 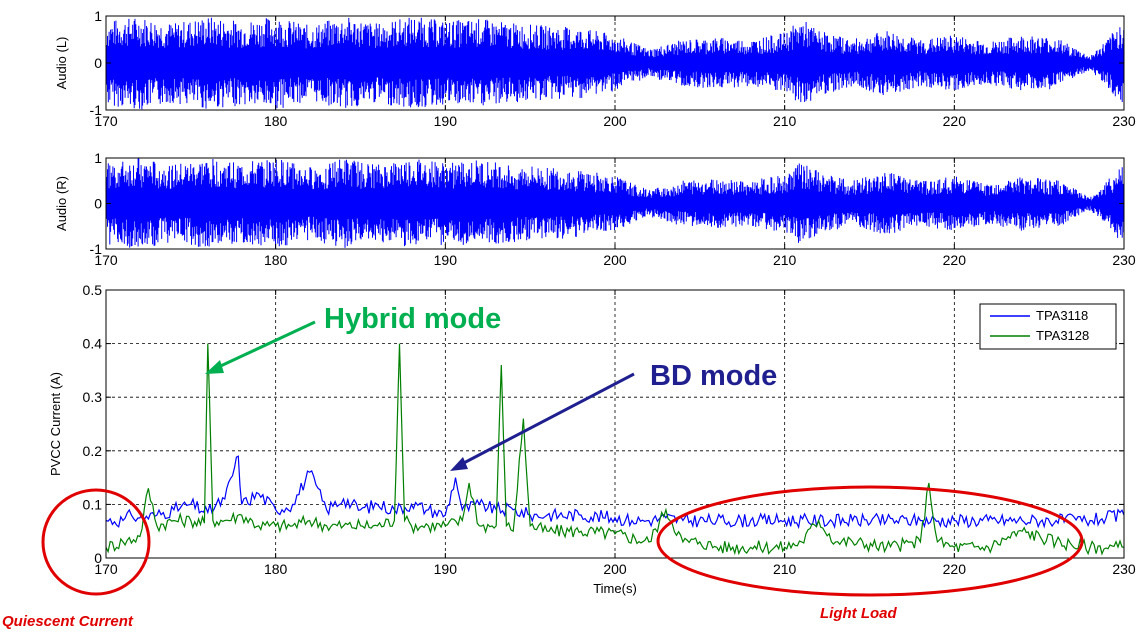 I want to click on quiescent-current-ellipse, so click(x=96, y=542).